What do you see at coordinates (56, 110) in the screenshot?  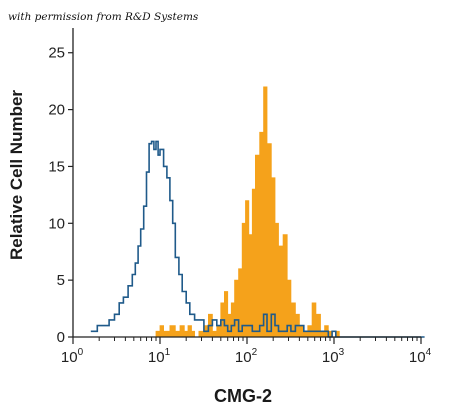 I see `y-tick-label: 20` at bounding box center [56, 110].